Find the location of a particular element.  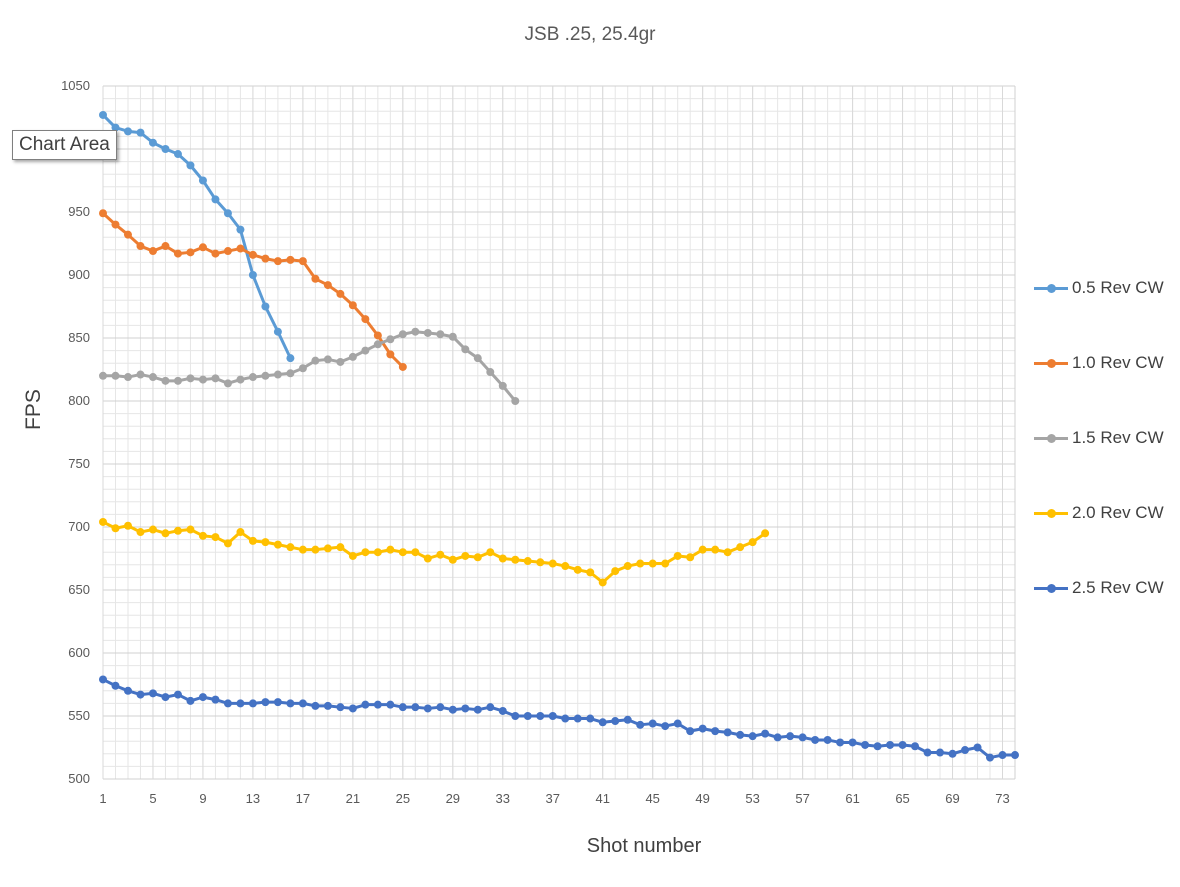

legend-label: 1.5 Rev CW is located at coordinates (1118, 437).